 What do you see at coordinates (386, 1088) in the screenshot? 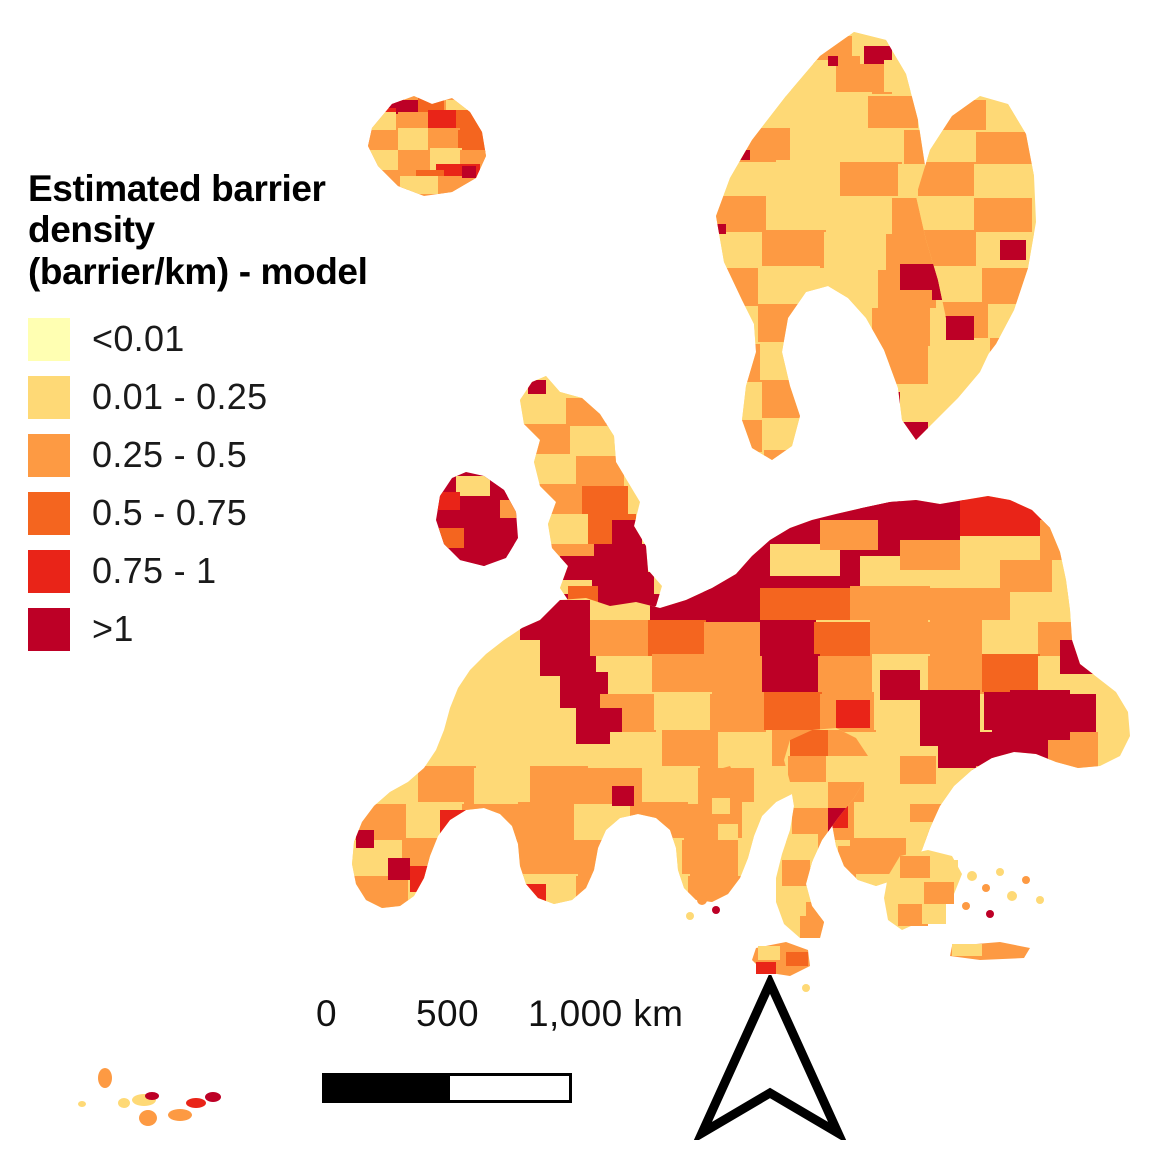
I see `scale-segment-filled` at bounding box center [386, 1088].